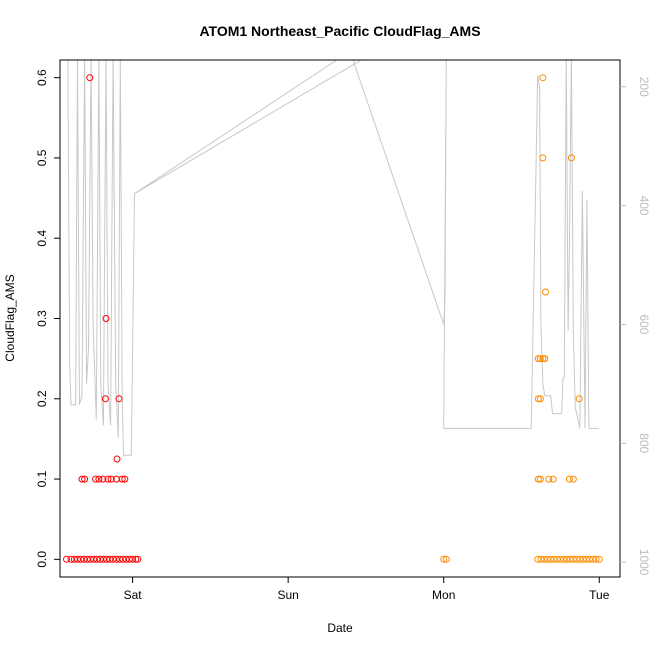  I want to click on y-tick-label: 0.3, so click(42, 318).